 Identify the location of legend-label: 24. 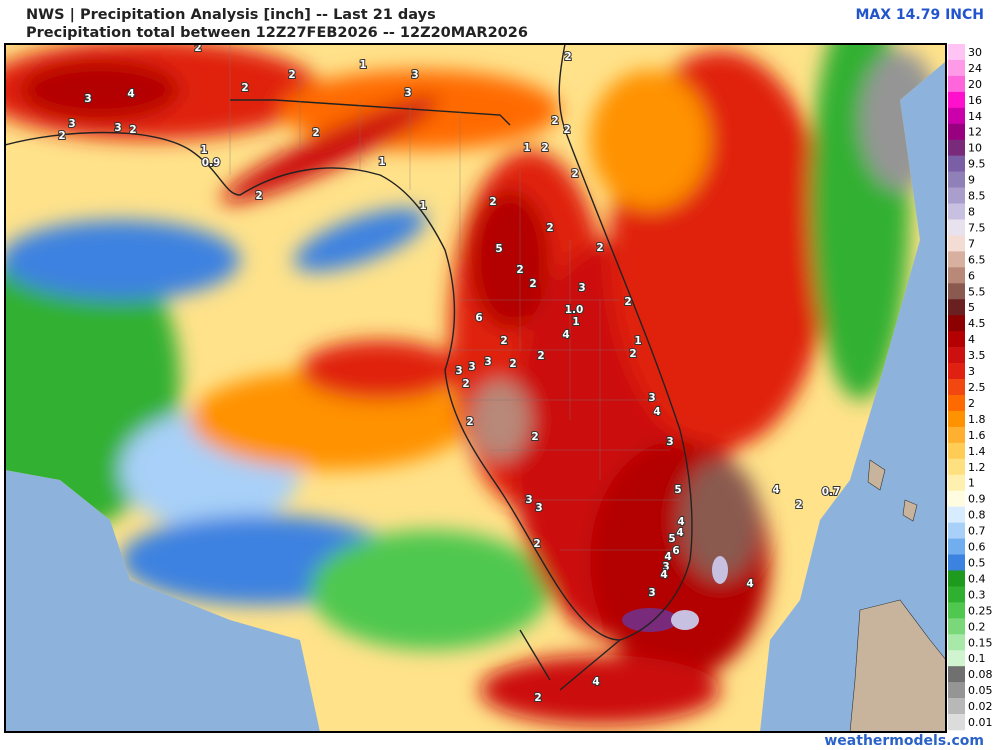
(975, 68).